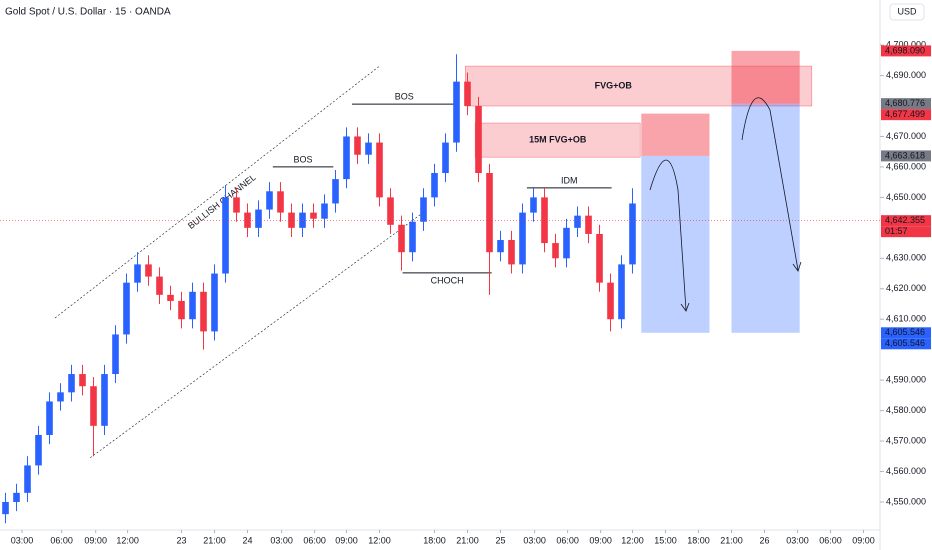 This screenshot has width=932, height=550. I want to click on x-tick-label: 25, so click(500, 540).